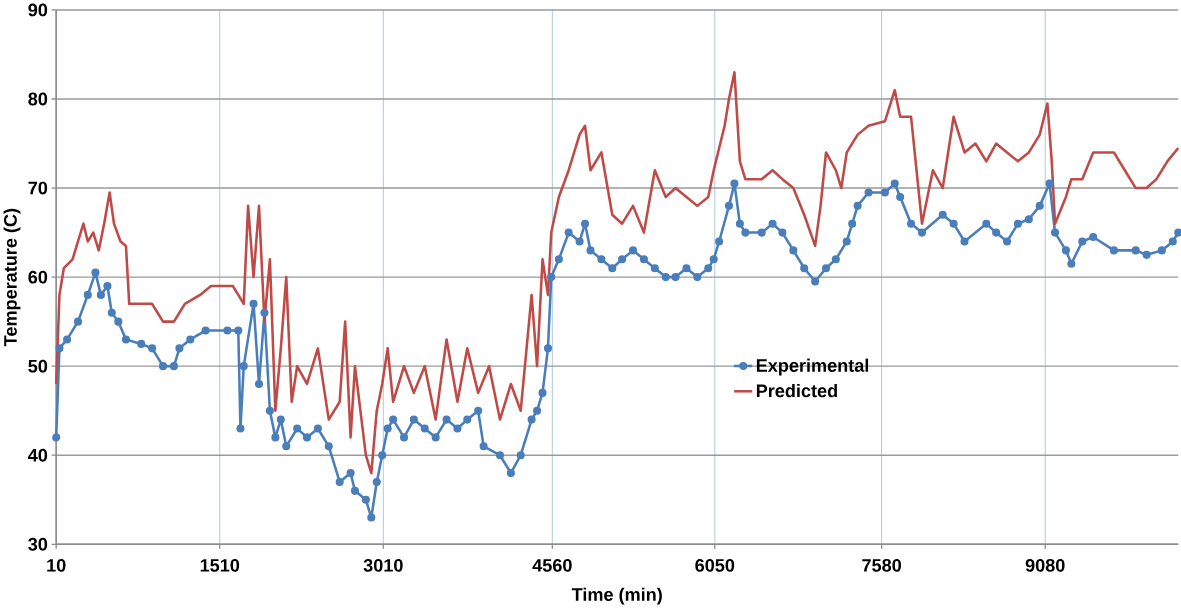 This screenshot has height=608, width=1181. Describe the element at coordinates (38, 10) in the screenshot. I see `y-tick-label: 90` at that location.